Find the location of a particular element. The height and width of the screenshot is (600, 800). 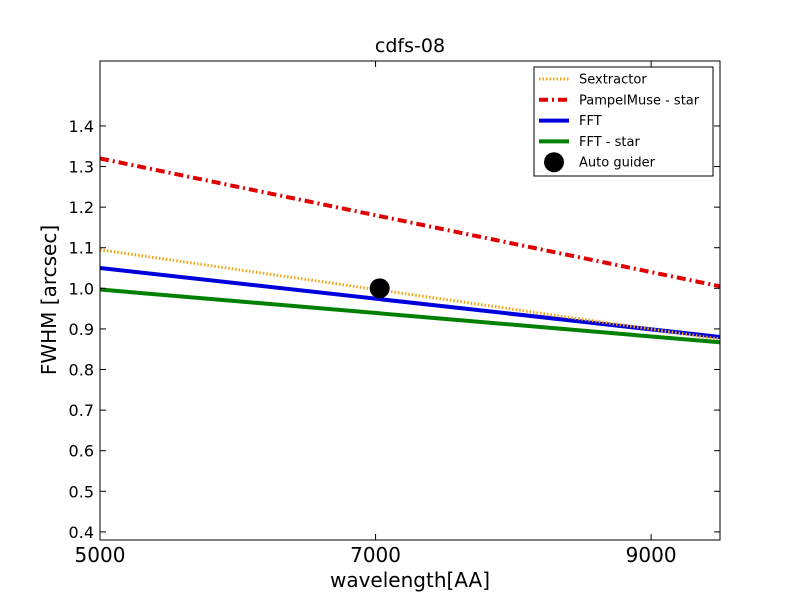

y-tick-label: 0.9 is located at coordinates (81, 329).